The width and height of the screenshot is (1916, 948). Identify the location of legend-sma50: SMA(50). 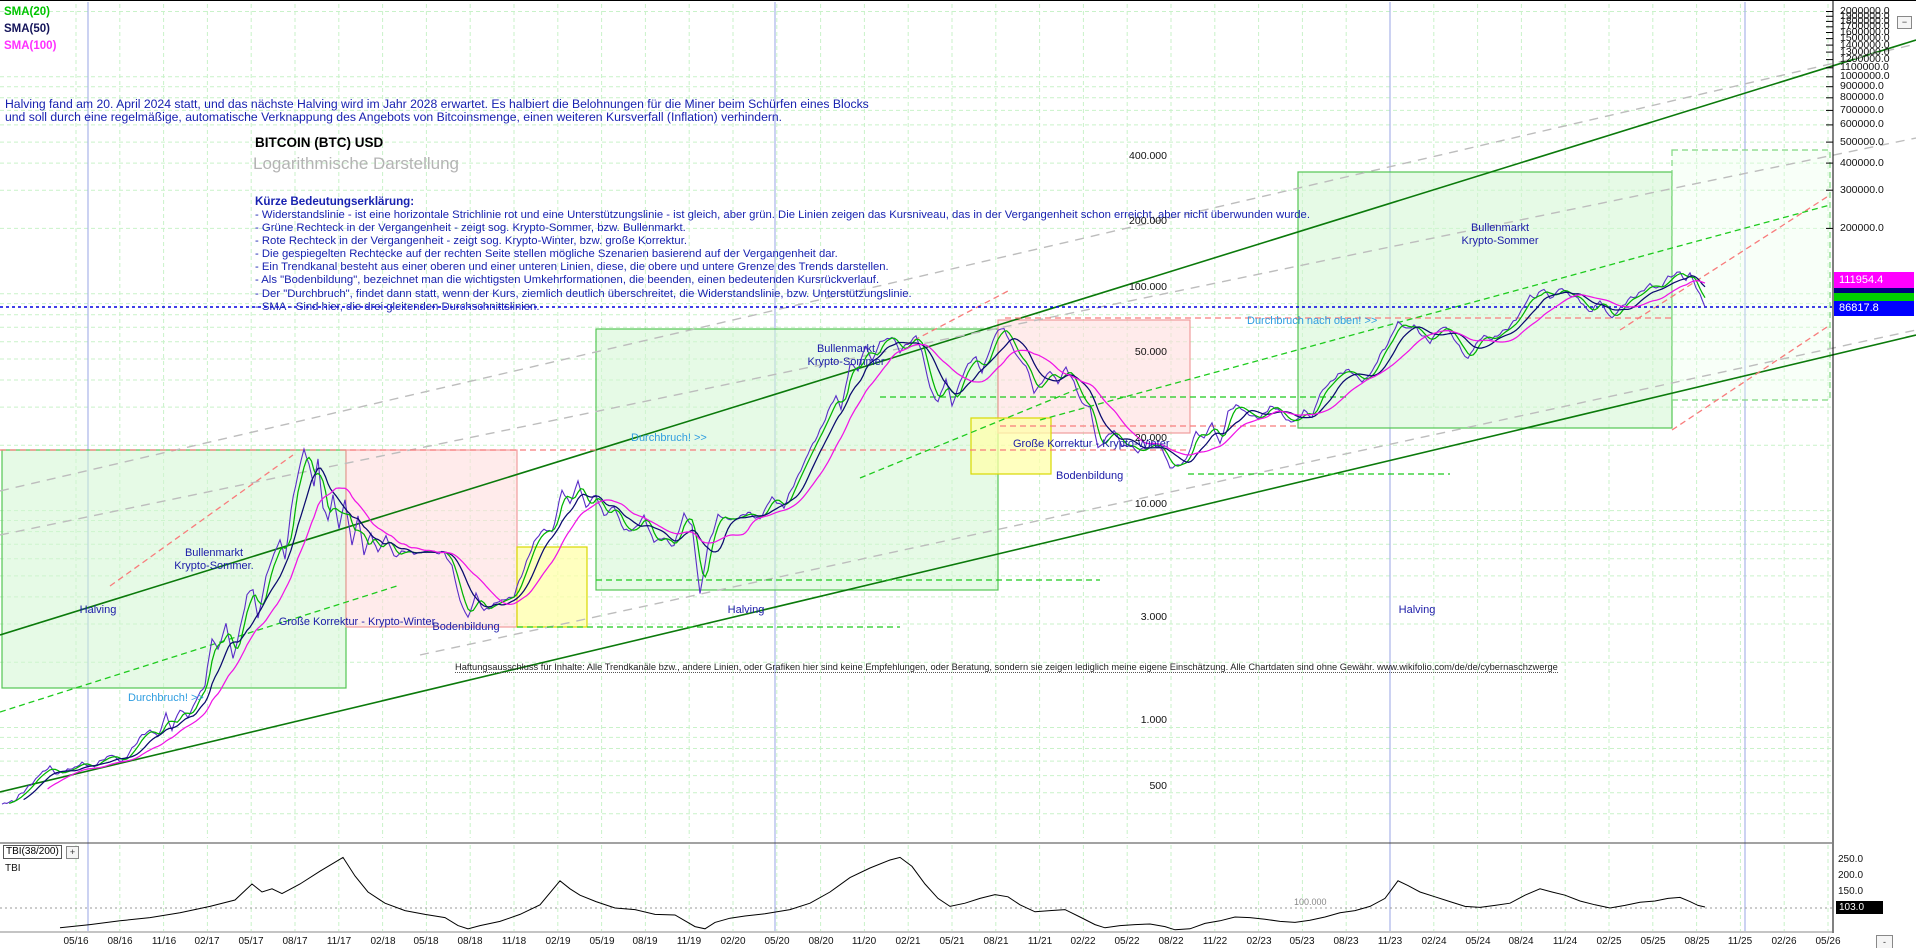
(27, 29).